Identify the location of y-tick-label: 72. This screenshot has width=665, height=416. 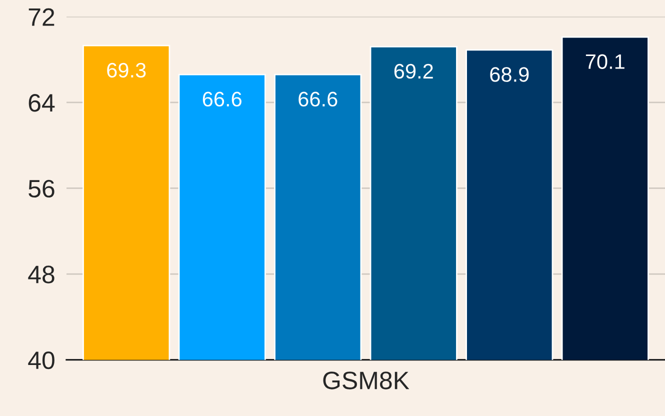
(41, 17).